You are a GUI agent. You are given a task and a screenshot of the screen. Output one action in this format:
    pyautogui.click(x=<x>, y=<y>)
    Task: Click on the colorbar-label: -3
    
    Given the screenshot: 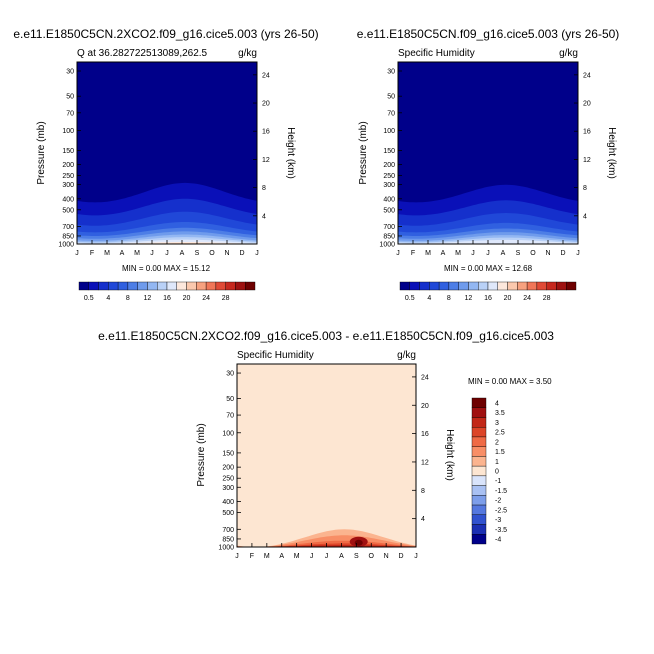 What is the action you would take?
    pyautogui.click(x=498, y=520)
    